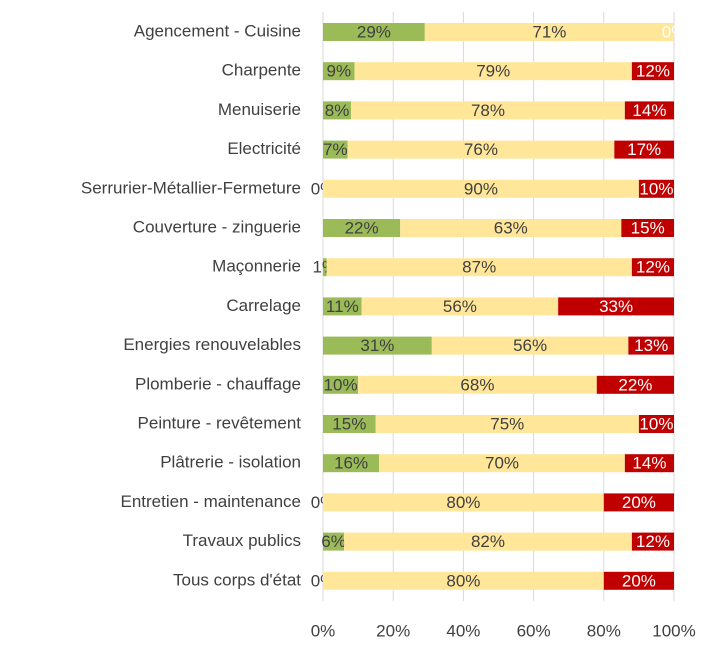  I want to click on data-label: 9%, so click(339, 71).